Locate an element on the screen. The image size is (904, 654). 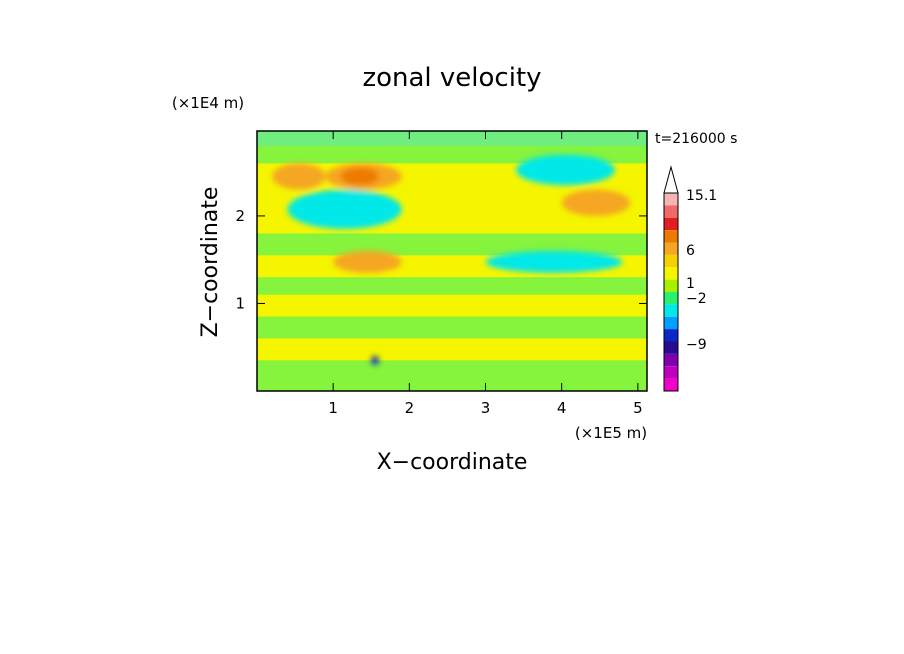
velocity-regions is located at coordinates (451, 259).